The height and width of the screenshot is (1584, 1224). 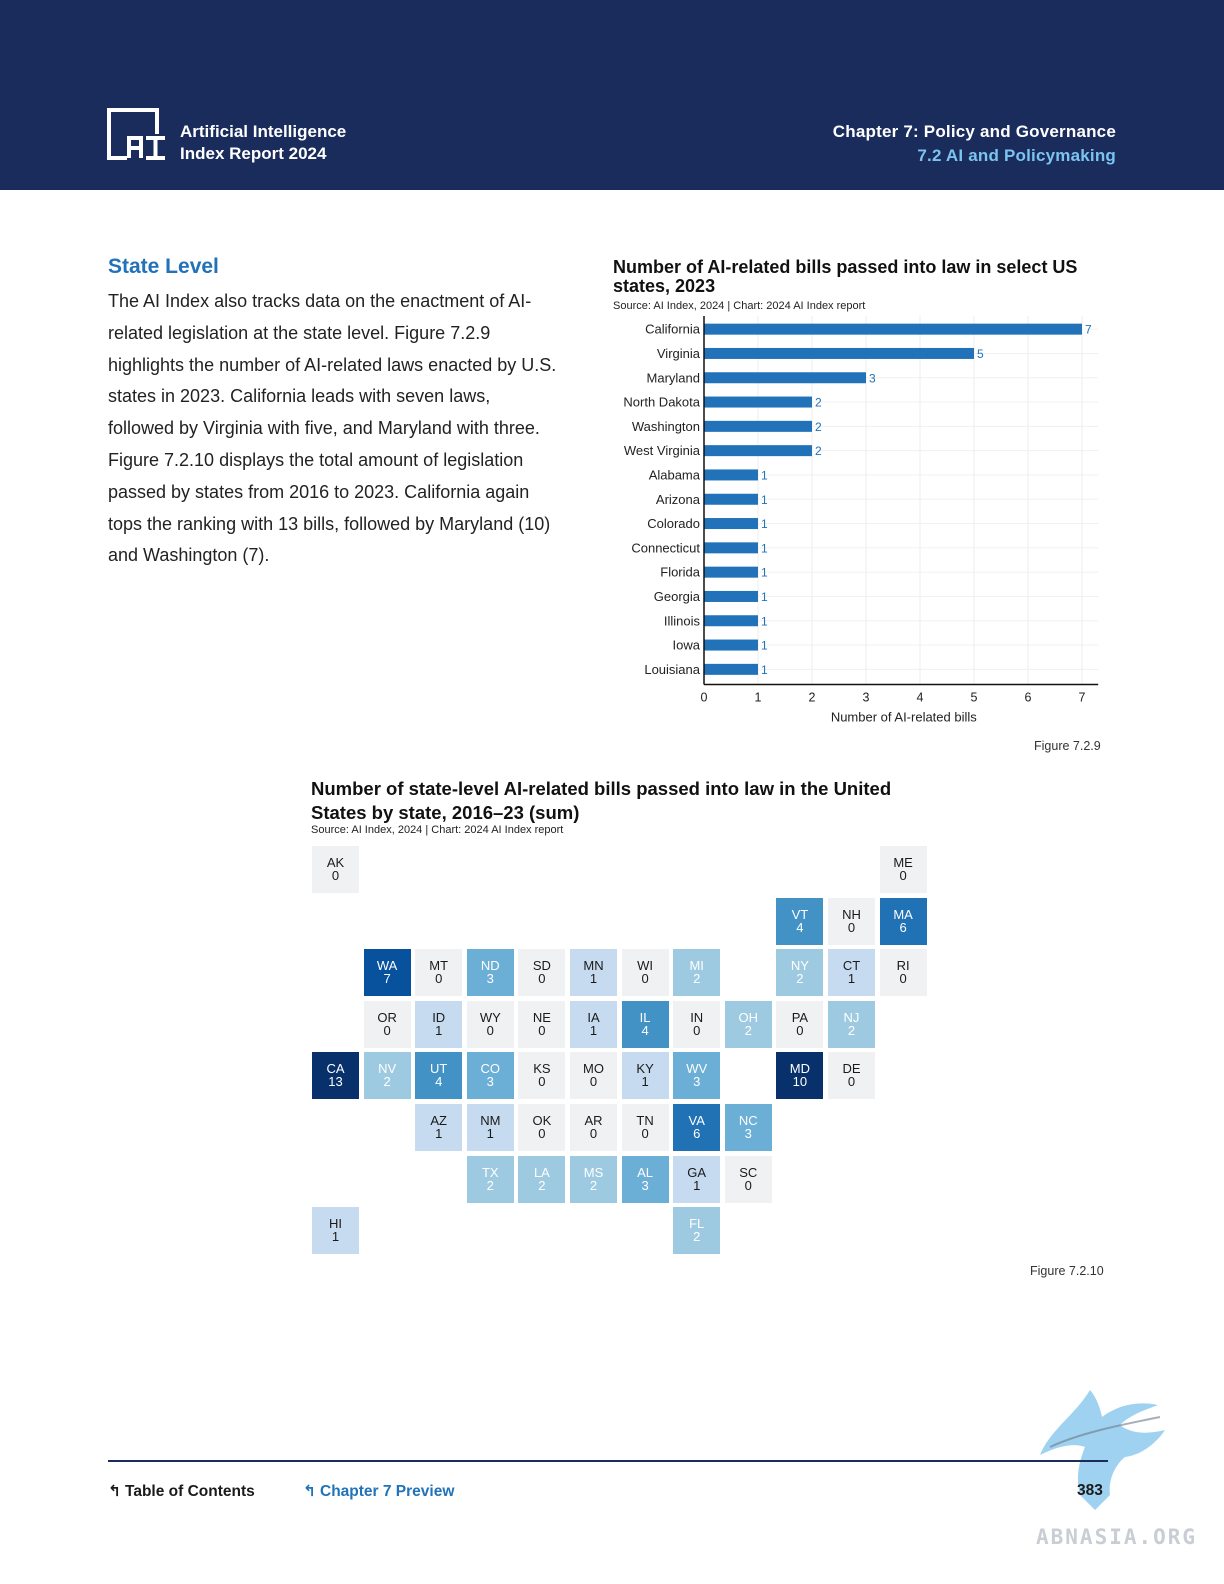 I want to click on state-code: AZ, so click(x=438, y=1120).